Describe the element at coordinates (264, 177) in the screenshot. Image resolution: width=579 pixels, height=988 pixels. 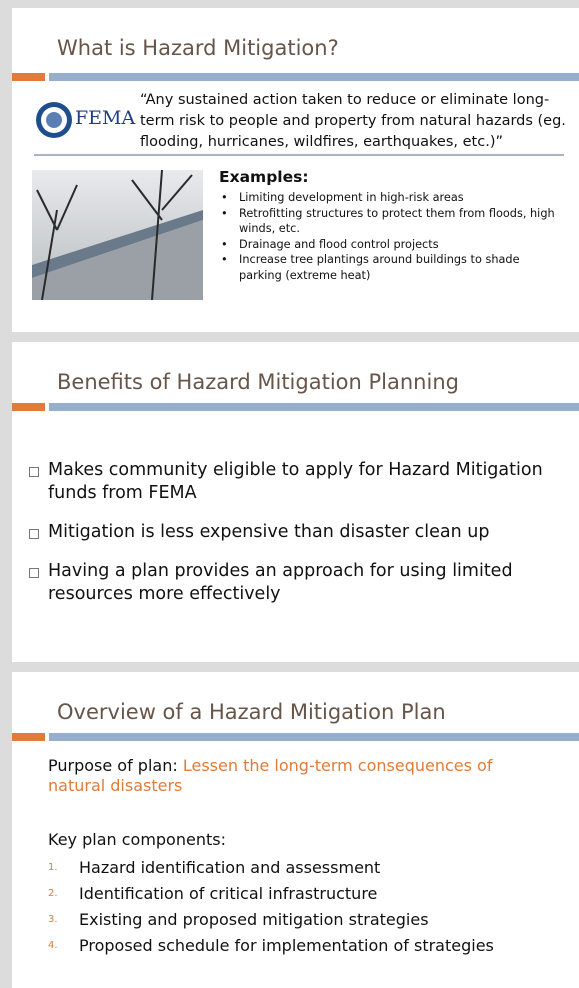
I see `examples-heading: Examples:` at that location.